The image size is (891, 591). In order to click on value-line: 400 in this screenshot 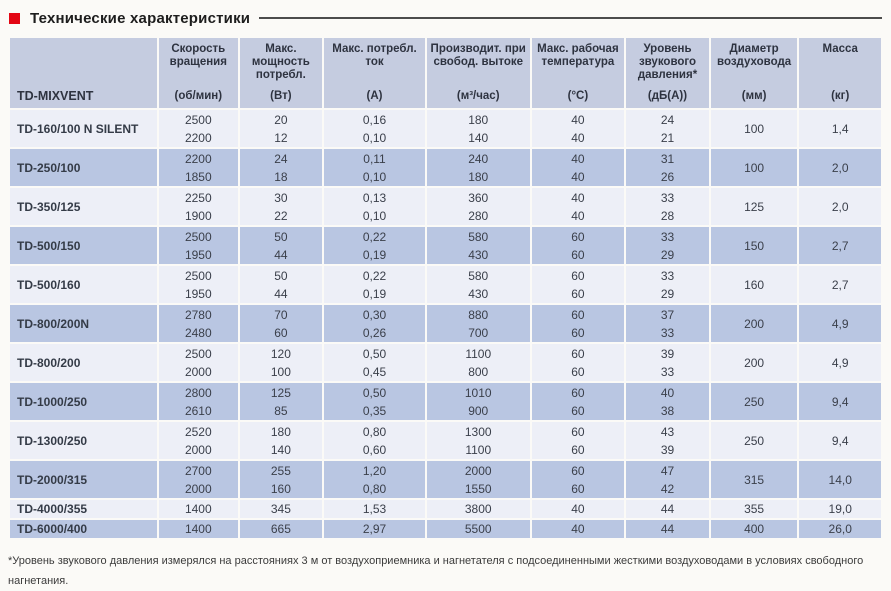, I will do `click(754, 529)`.